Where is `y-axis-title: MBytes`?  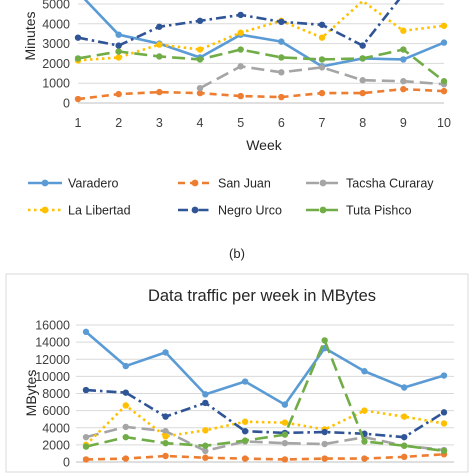 y-axis-title: MBytes is located at coordinates (31, 393).